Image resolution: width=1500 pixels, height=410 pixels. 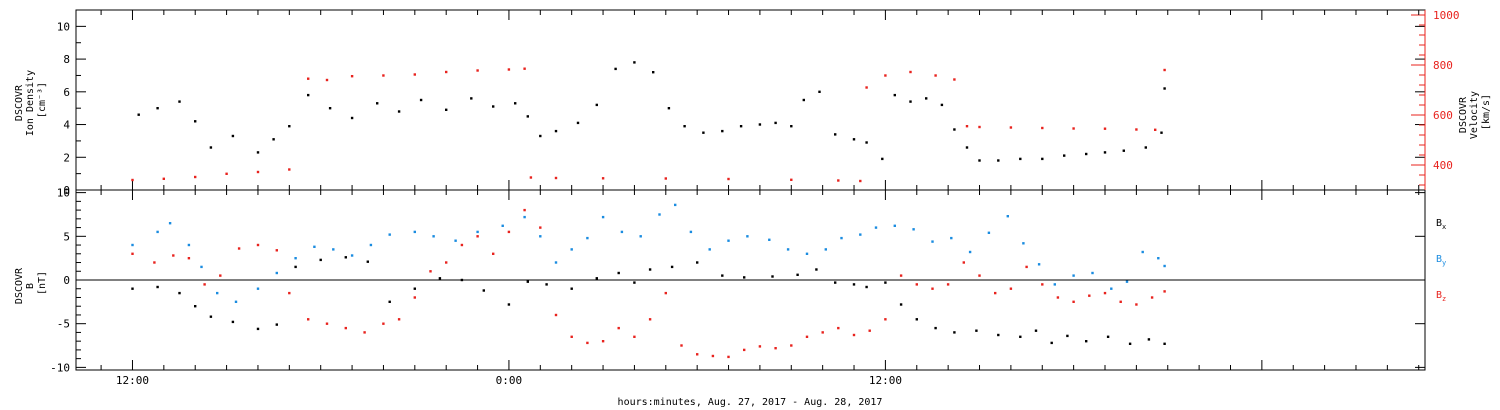 I want to click on field-axis-title-line: B, so click(x=30, y=286).